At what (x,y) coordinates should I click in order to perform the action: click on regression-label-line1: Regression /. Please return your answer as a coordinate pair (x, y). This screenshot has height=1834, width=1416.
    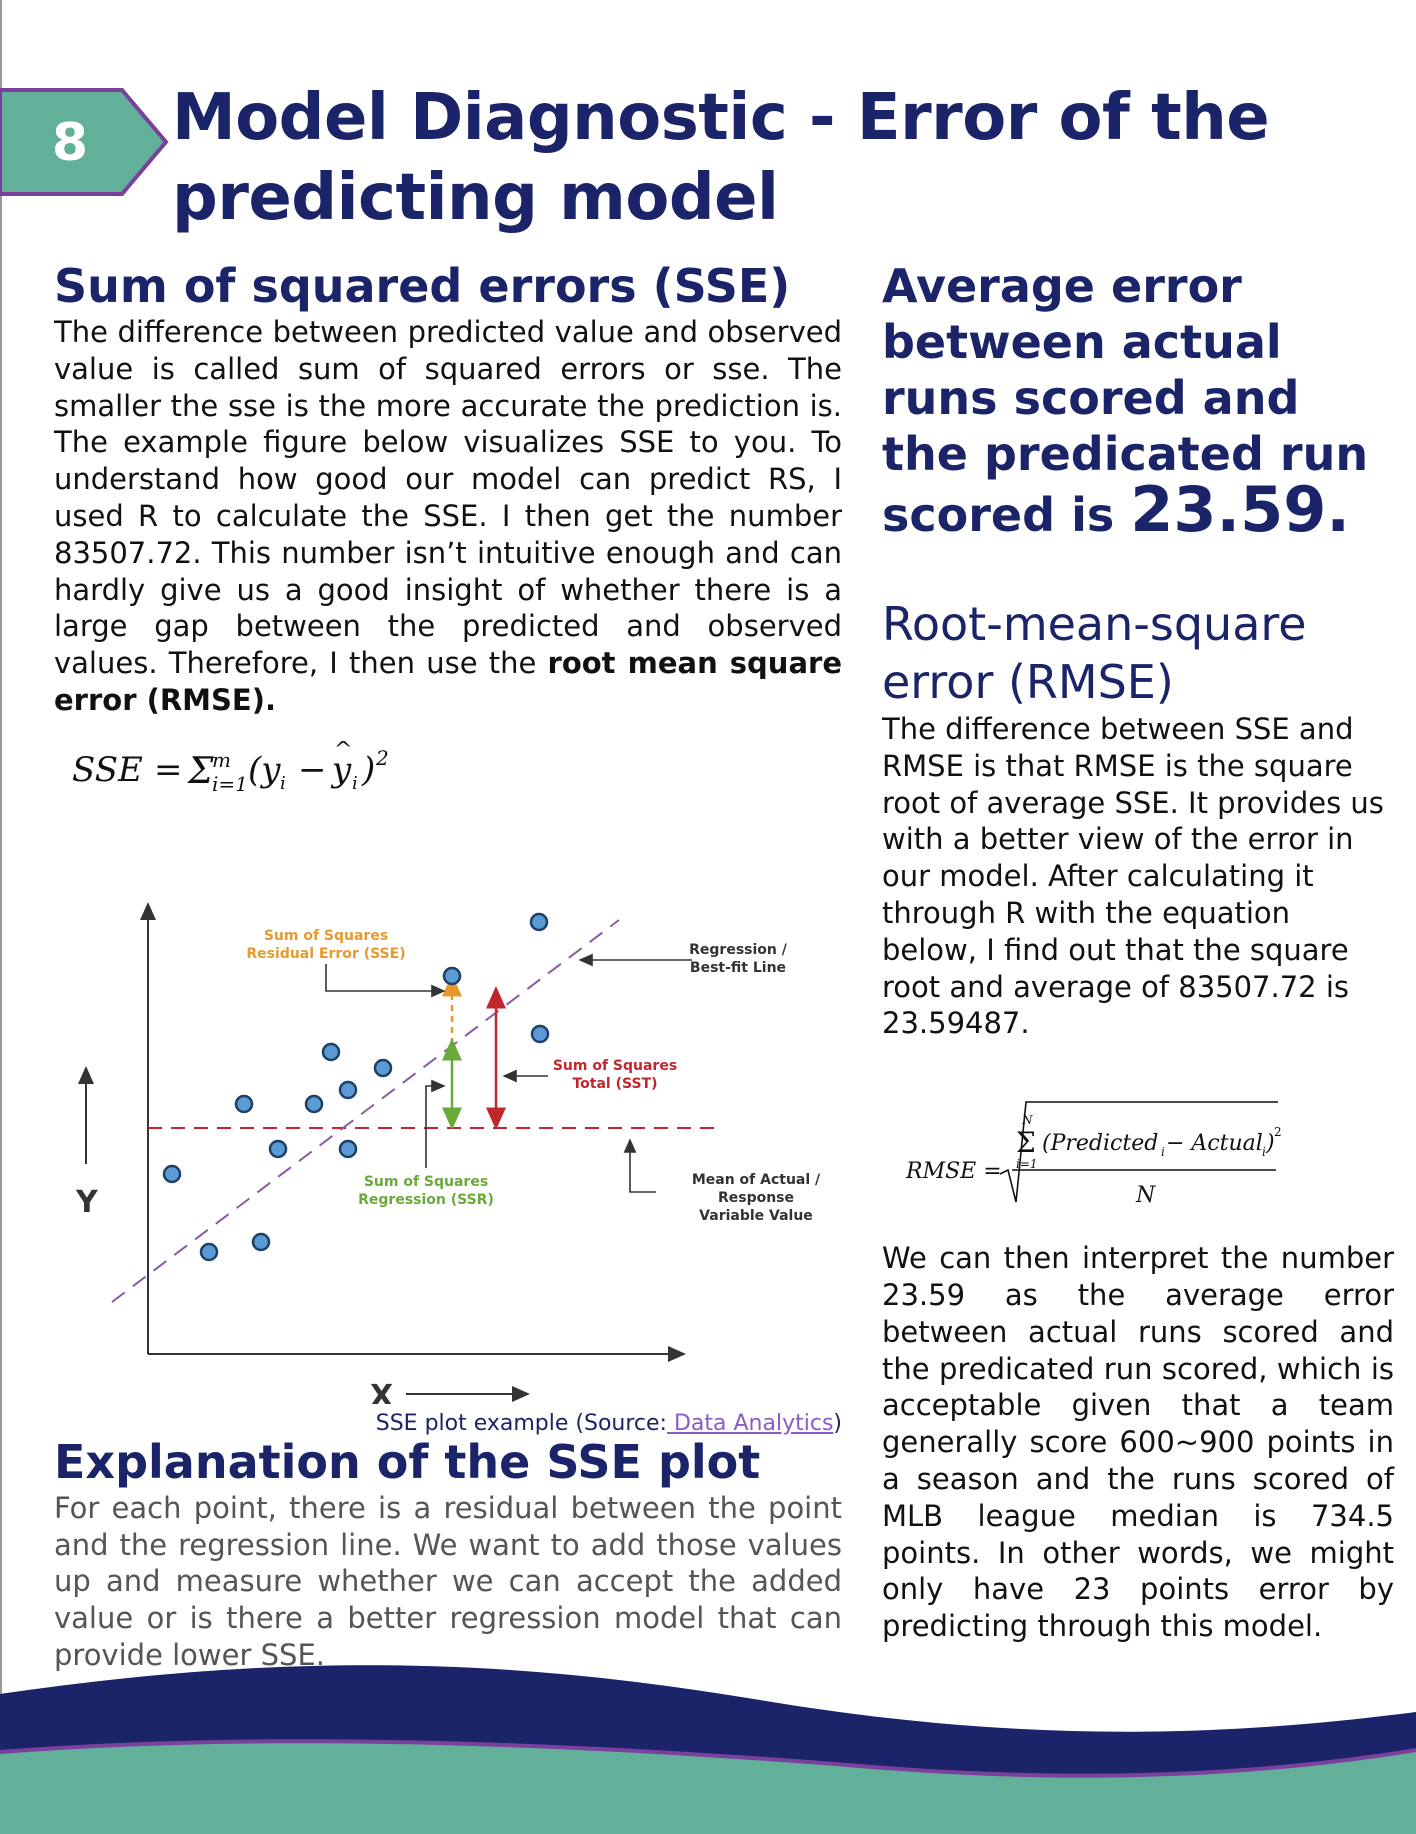
    Looking at the image, I should click on (738, 950).